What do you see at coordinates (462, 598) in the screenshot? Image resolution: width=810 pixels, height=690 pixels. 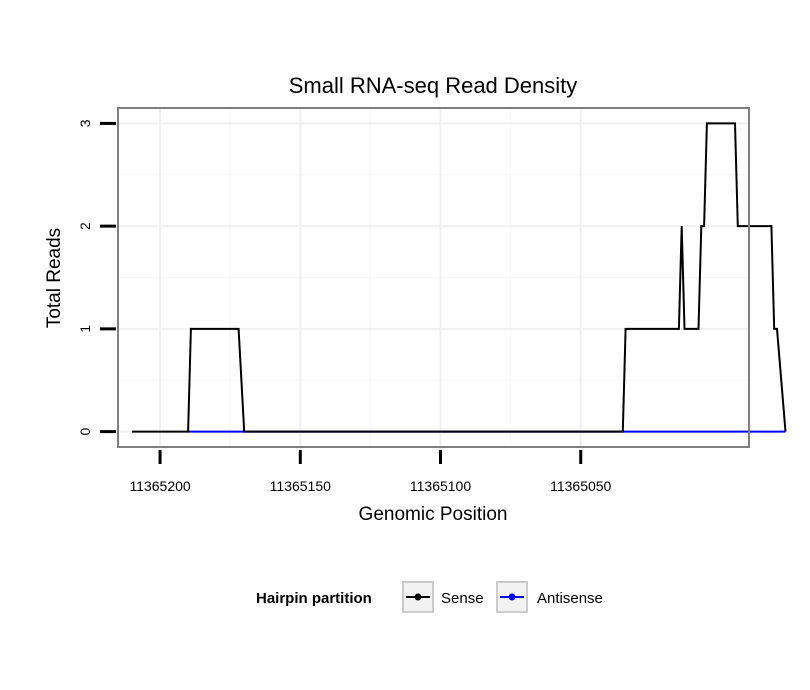 I see `legend-label-sense: Sense` at bounding box center [462, 598].